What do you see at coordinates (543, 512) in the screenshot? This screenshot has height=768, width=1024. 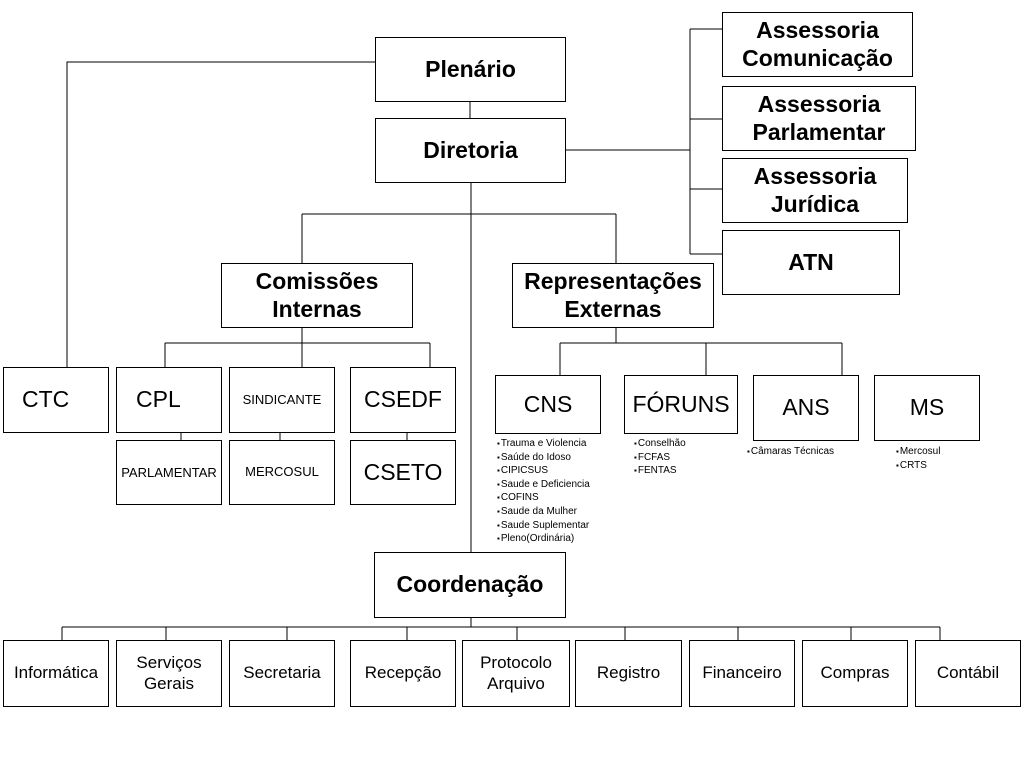 I see `cns-item: Saude da Mulher` at bounding box center [543, 512].